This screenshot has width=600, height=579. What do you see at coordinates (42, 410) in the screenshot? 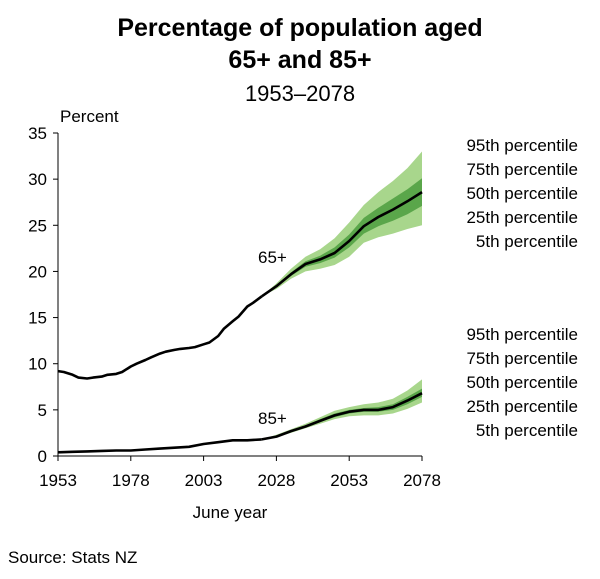
I see `y-tick-label: 5` at bounding box center [42, 410].